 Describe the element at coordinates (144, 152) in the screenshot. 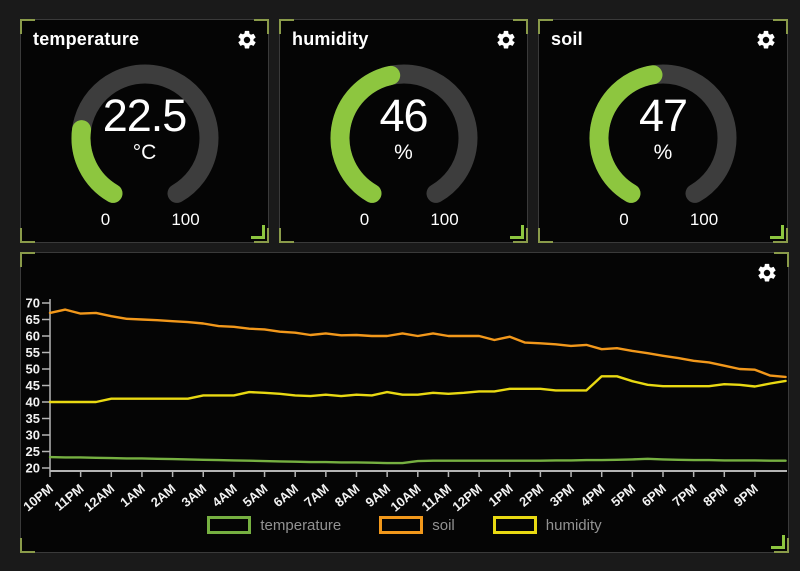

I see `gauge-unit: °C` at that location.